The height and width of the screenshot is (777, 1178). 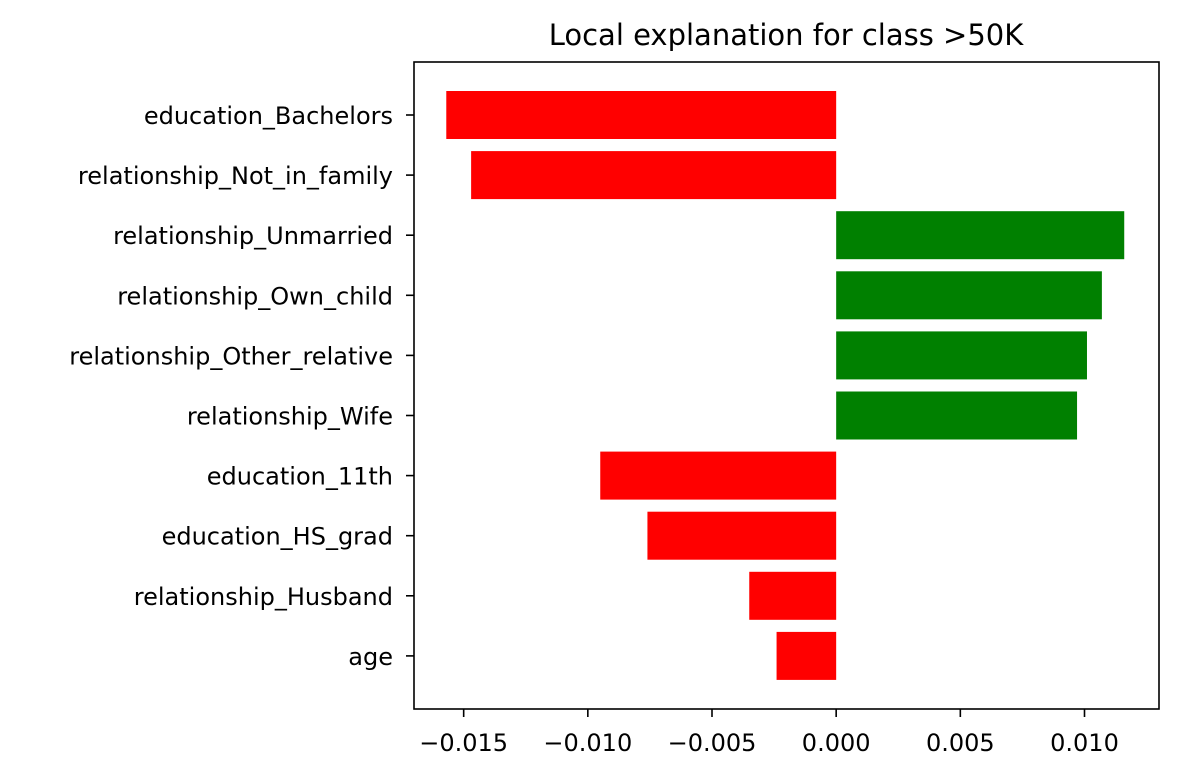 I want to click on bar-relationship_Husband, so click(x=793, y=595).